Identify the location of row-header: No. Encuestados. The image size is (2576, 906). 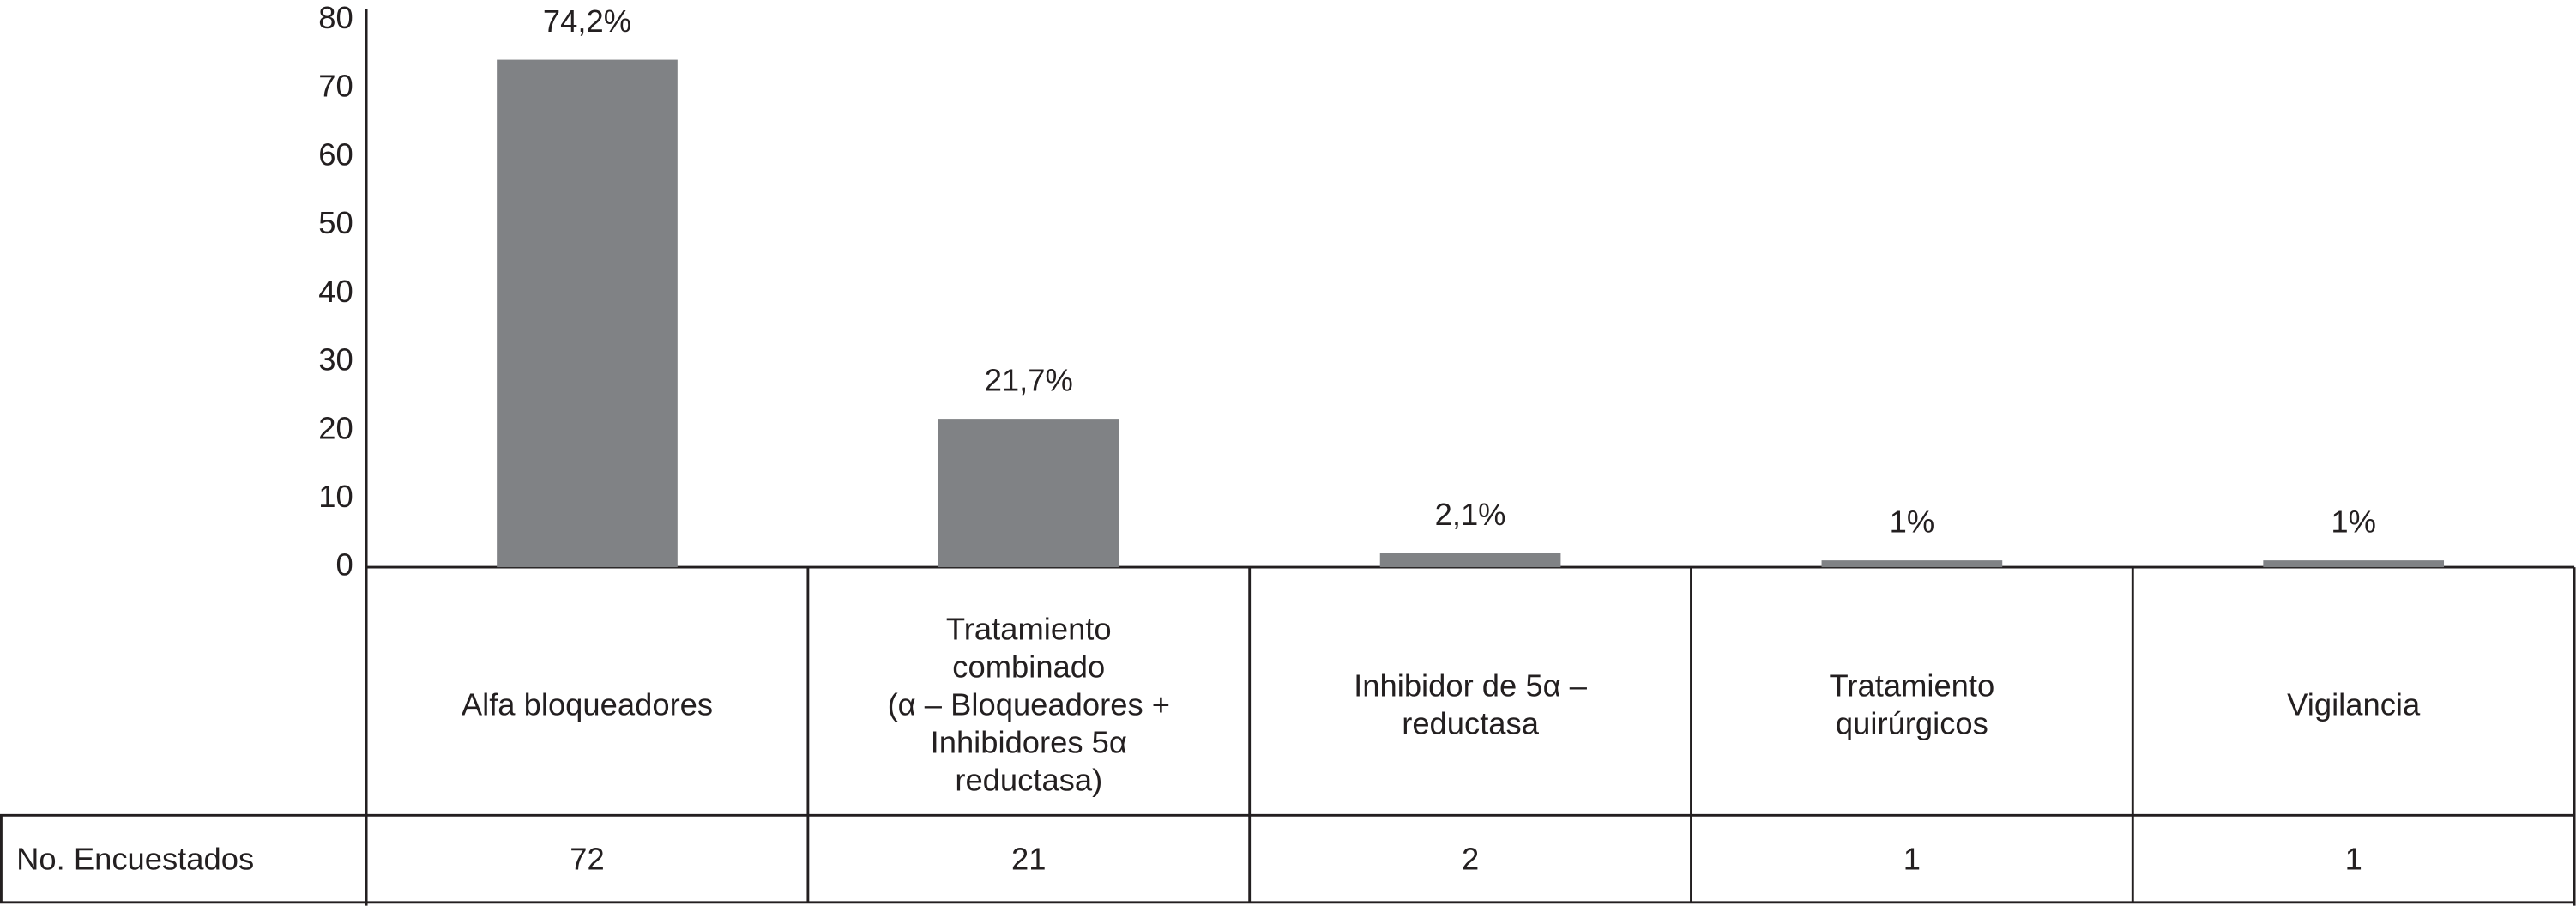
(135, 859).